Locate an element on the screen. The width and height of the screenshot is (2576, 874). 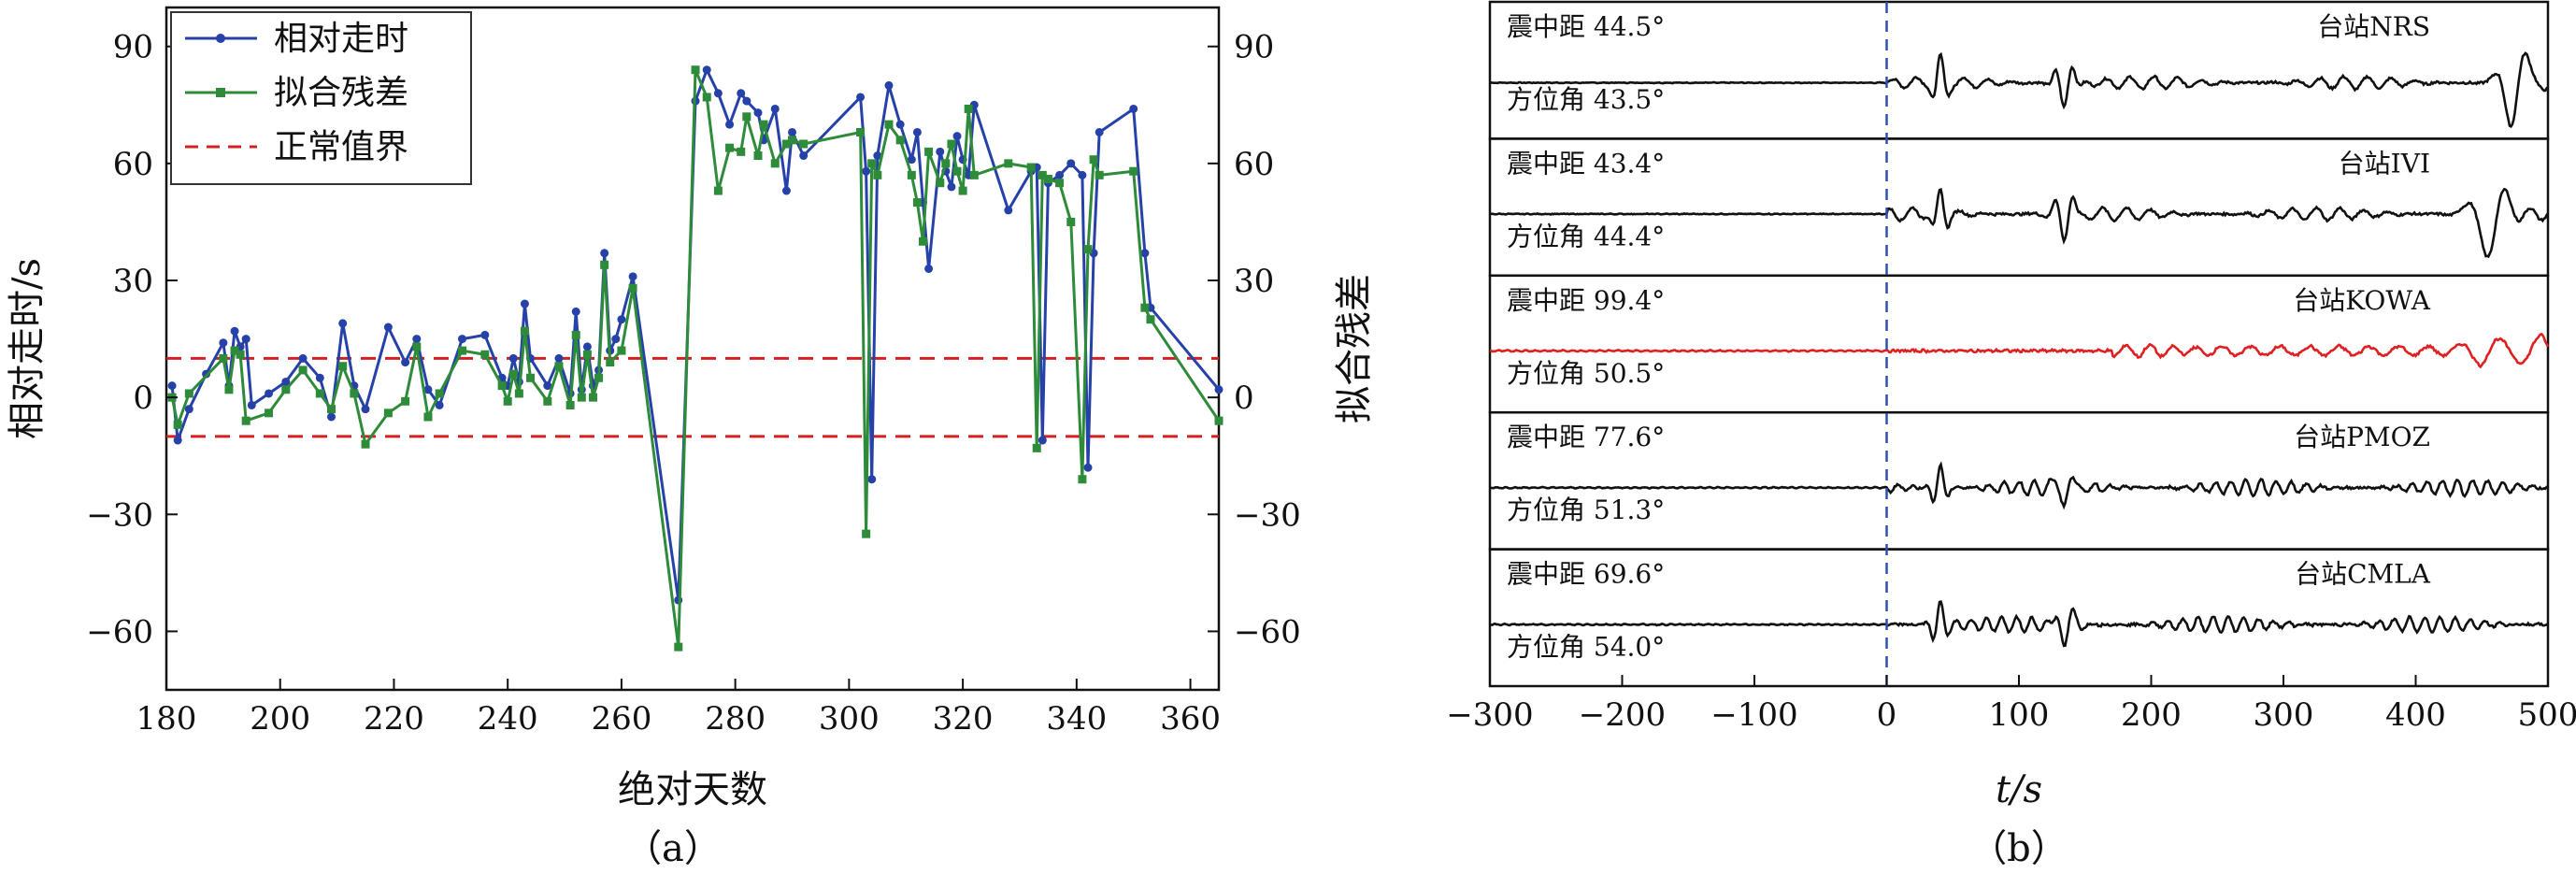
x-tick-label: 260 is located at coordinates (621, 719).